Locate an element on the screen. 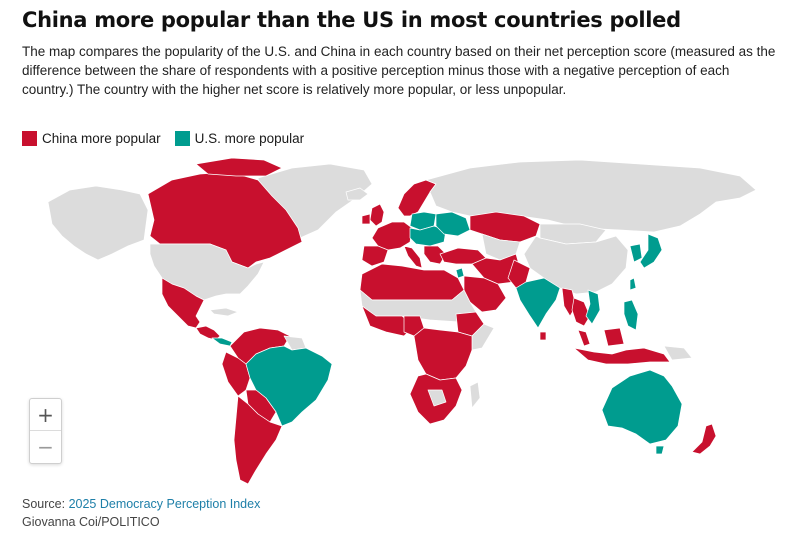  country-png is located at coordinates (678, 353).